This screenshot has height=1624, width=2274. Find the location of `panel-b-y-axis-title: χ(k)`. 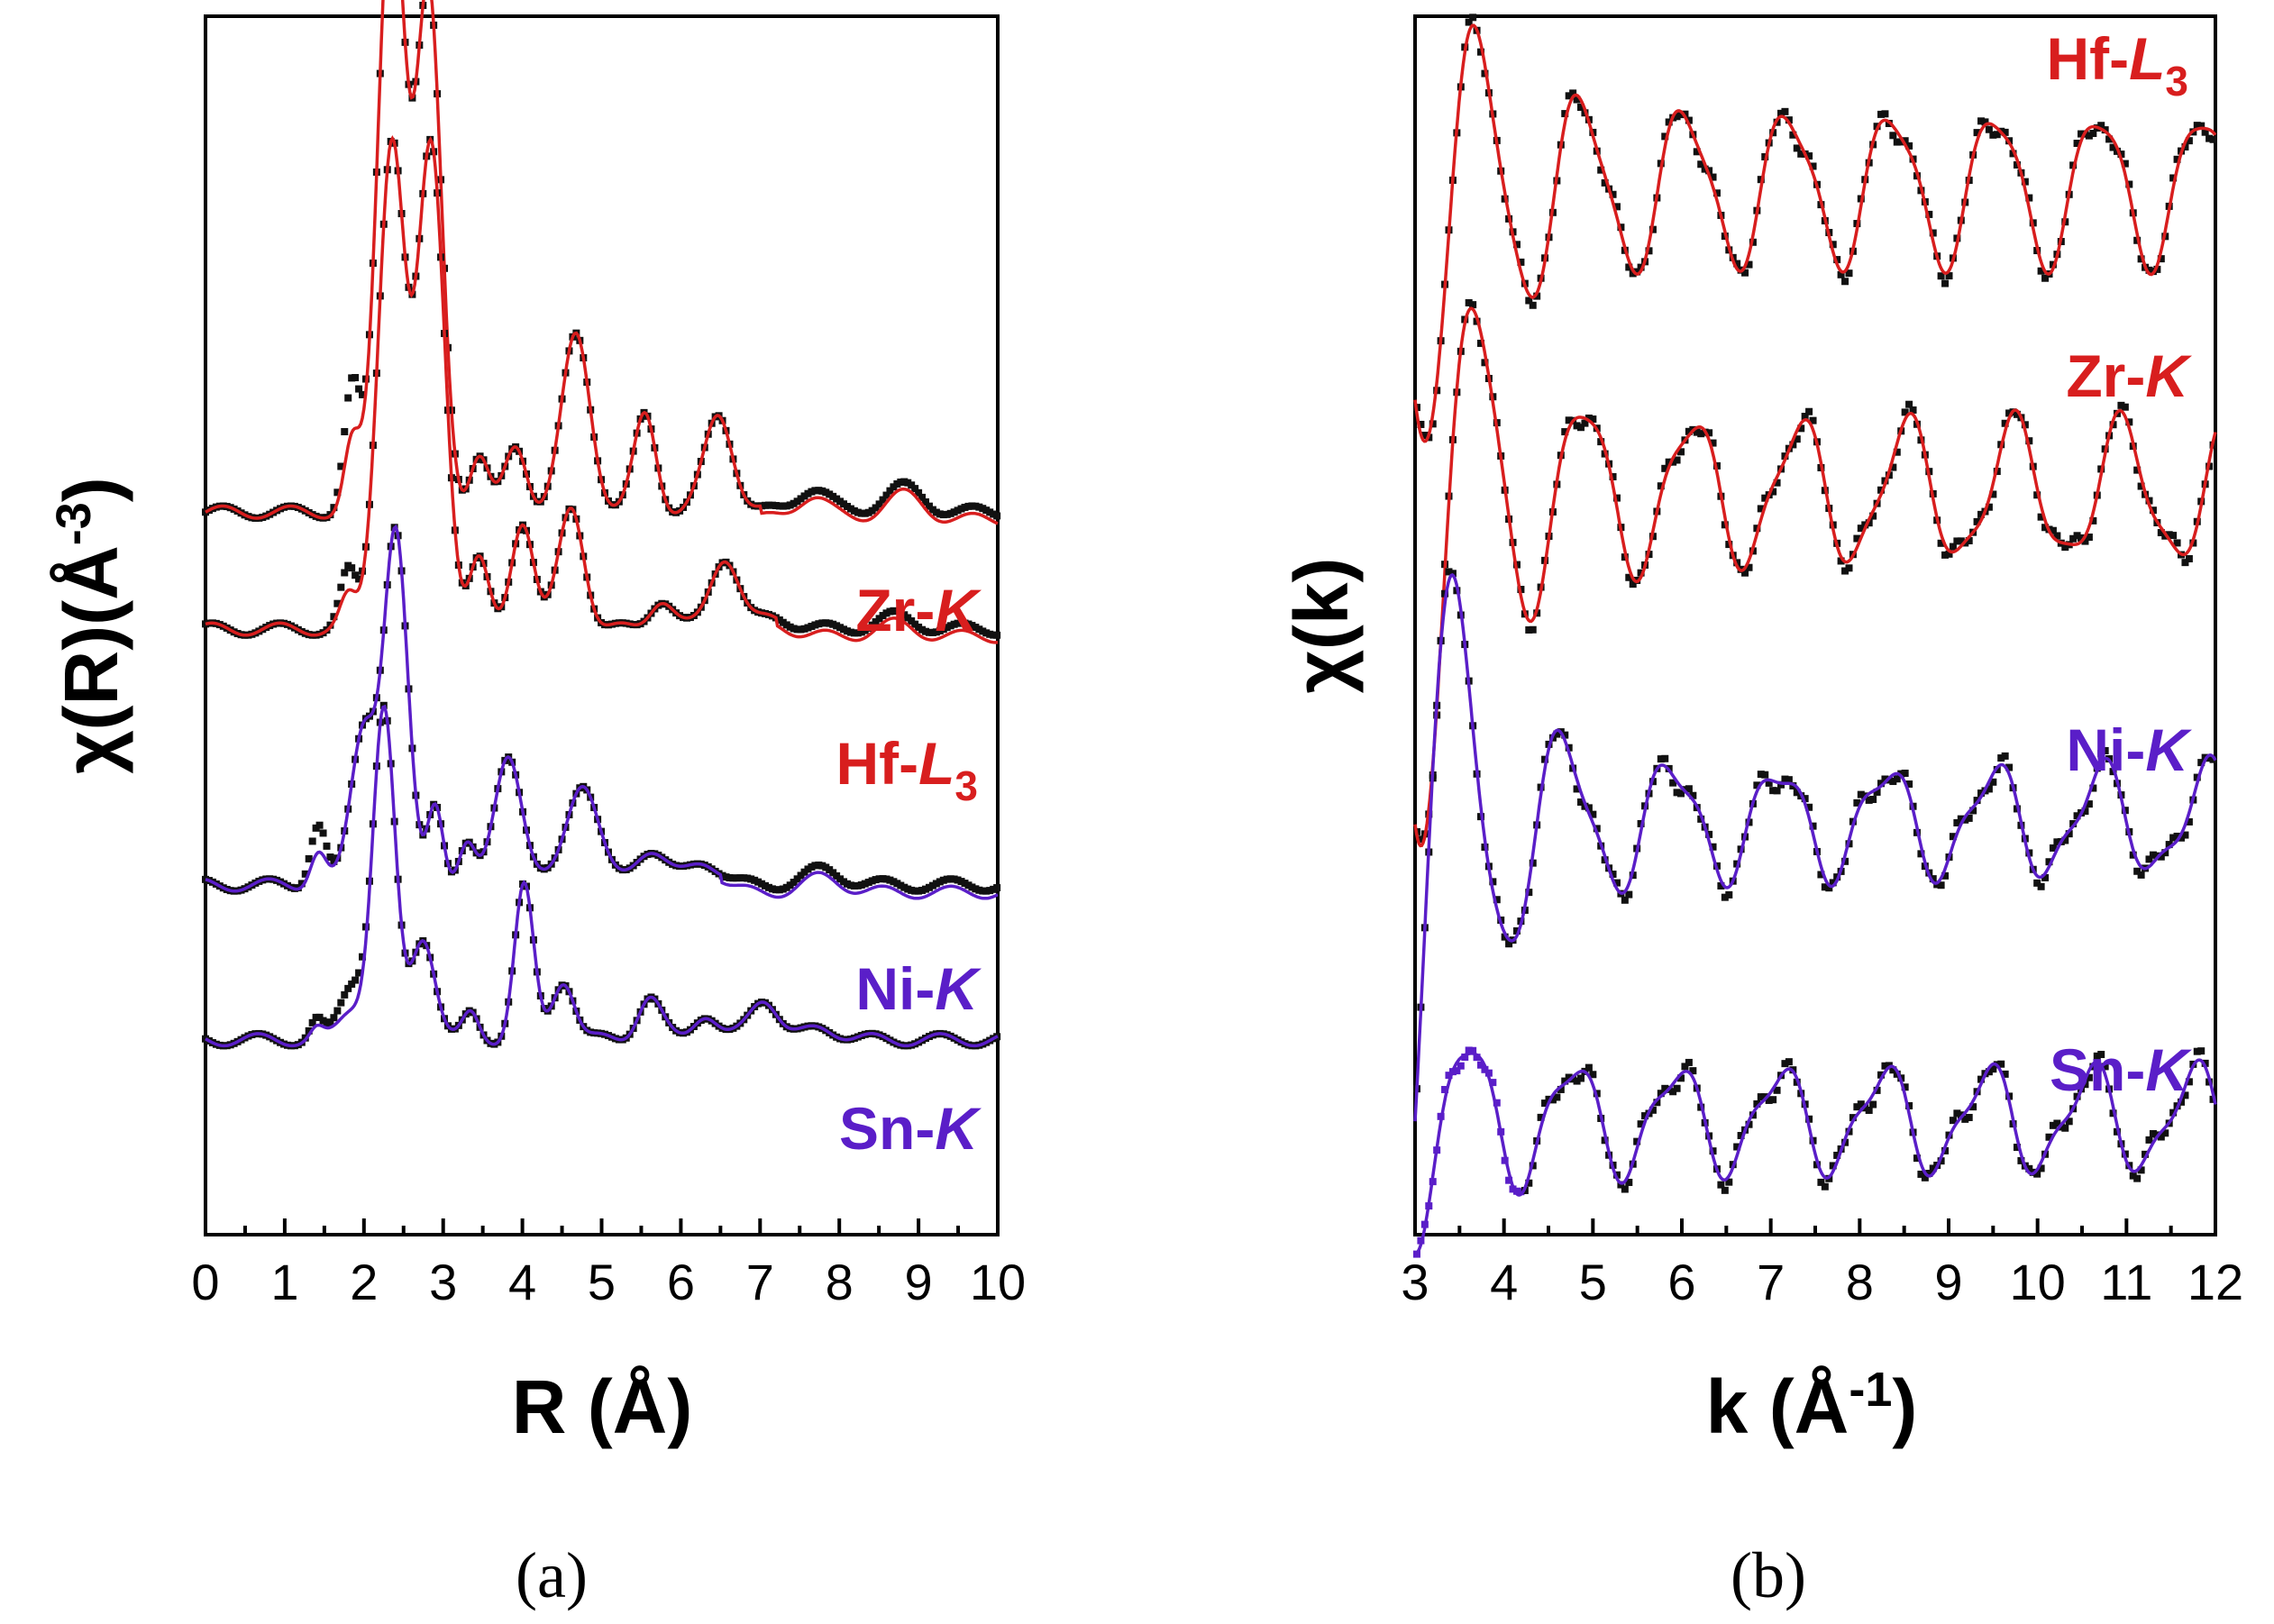

panel-b-y-axis-title: χ(k) is located at coordinates (1321, 625).